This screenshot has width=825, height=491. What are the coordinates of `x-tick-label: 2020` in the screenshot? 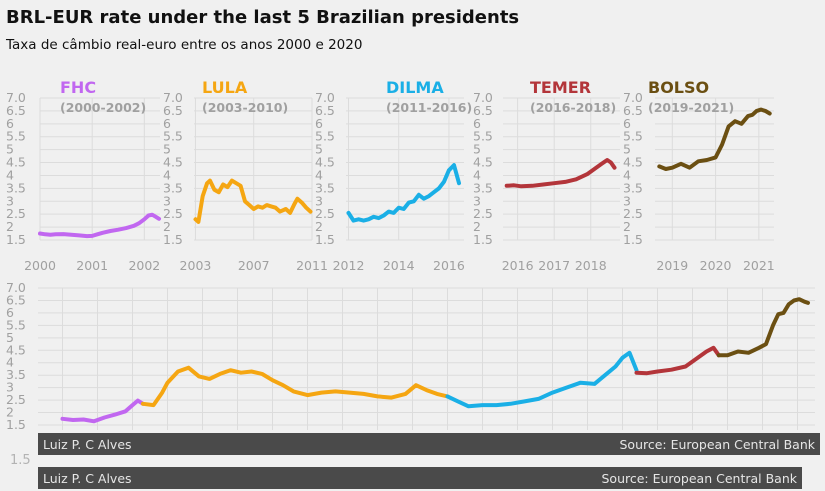 It's located at (716, 265).